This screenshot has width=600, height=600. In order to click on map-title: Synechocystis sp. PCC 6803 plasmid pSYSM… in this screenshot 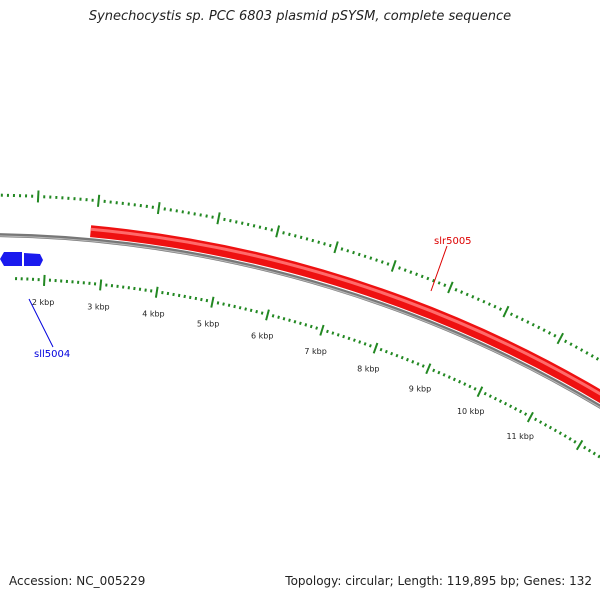, I will do `click(300, 16)`.